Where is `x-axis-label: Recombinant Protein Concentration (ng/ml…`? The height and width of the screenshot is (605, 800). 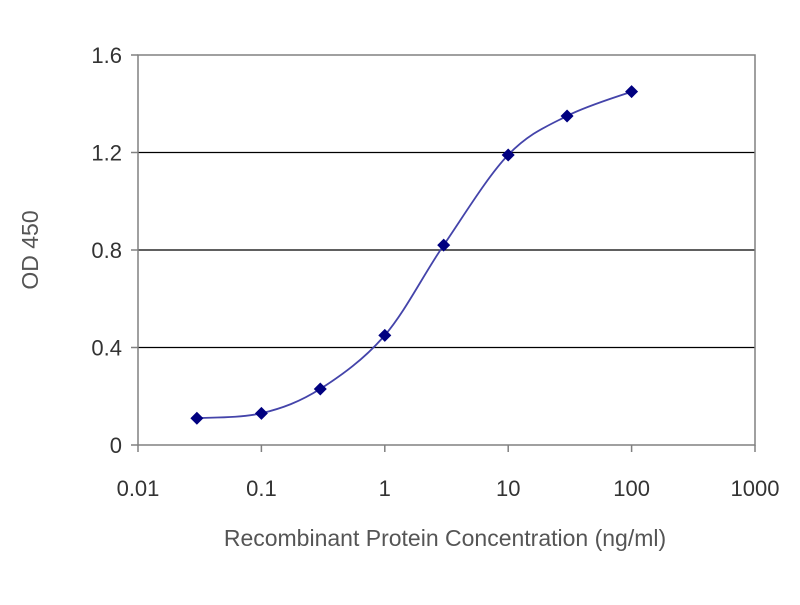 x-axis-label: Recombinant Protein Concentration (ng/ml… is located at coordinates (445, 538).